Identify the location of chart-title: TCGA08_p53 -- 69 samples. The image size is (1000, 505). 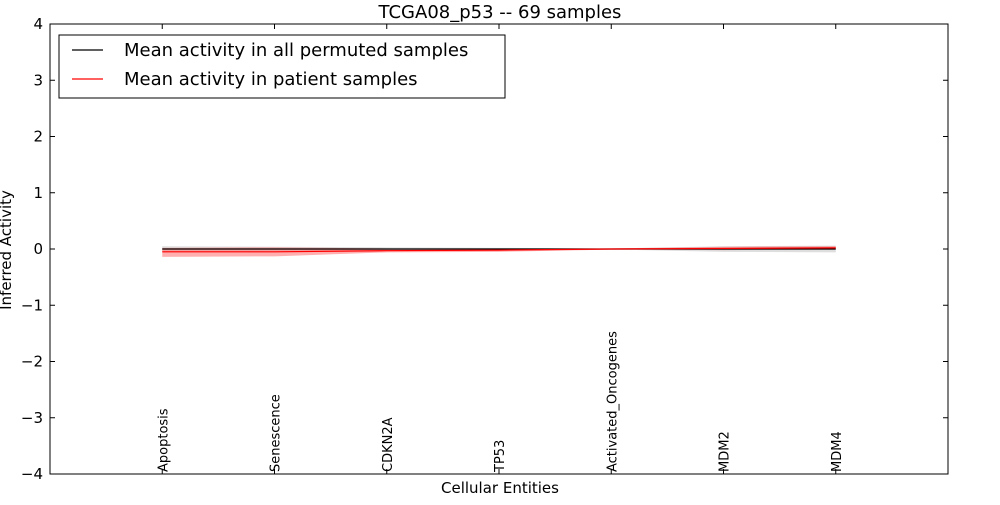
(500, 12).